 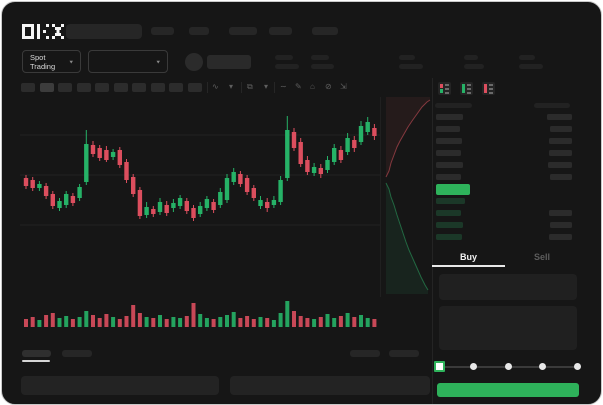 I want to click on tab-buy-label: Buy, so click(x=468, y=257).